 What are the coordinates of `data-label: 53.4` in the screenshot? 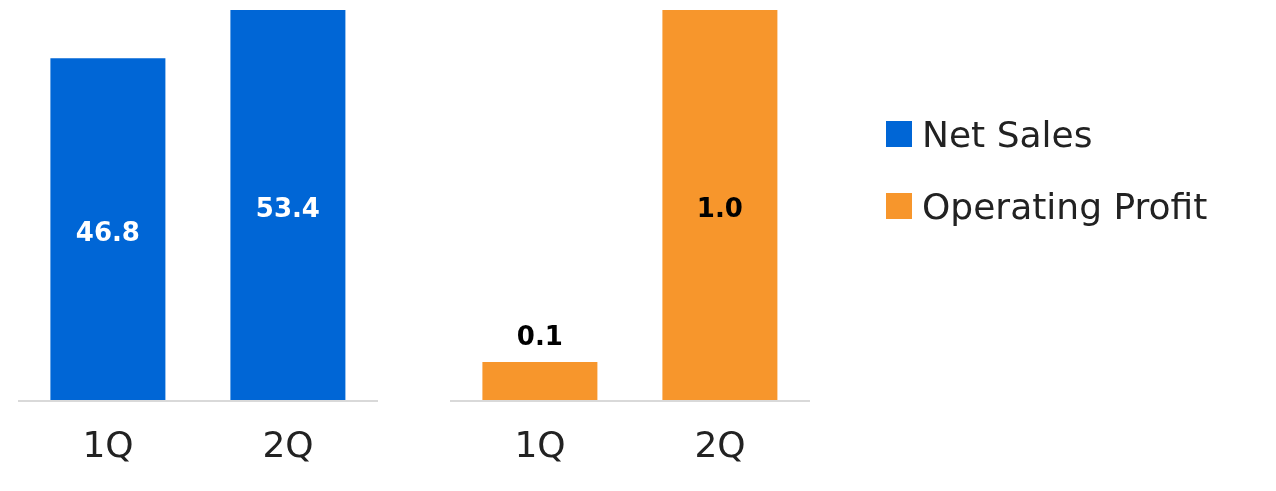 It's located at (287, 208).